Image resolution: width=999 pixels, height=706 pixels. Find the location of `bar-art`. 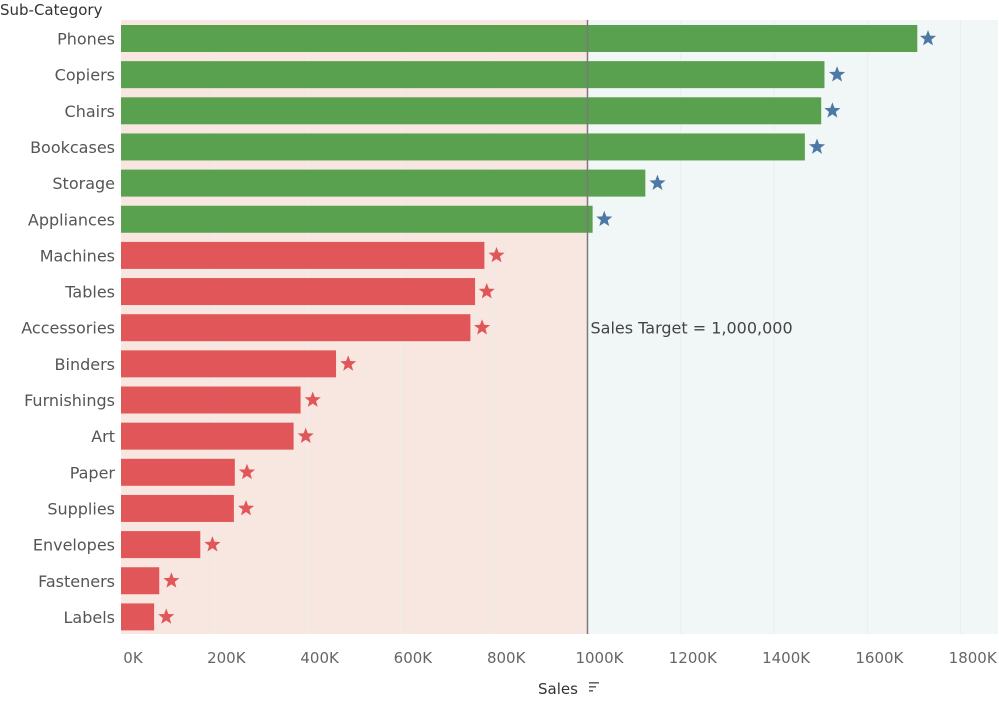

bar-art is located at coordinates (207, 436).